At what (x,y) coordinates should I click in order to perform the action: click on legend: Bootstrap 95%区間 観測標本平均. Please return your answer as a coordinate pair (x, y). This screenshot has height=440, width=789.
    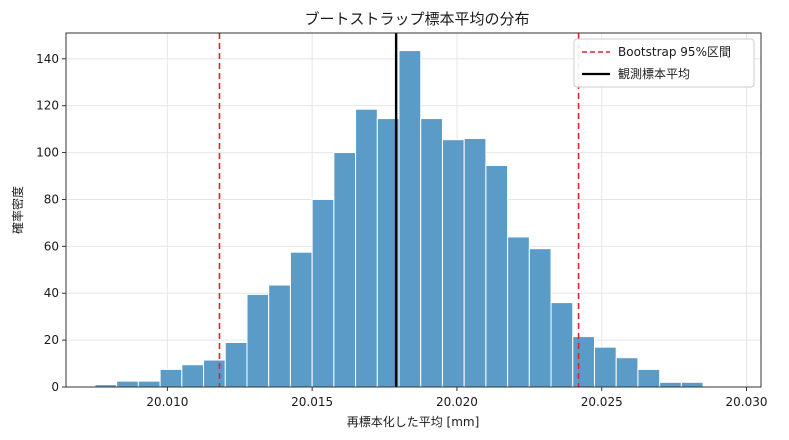
    Looking at the image, I should click on (664, 63).